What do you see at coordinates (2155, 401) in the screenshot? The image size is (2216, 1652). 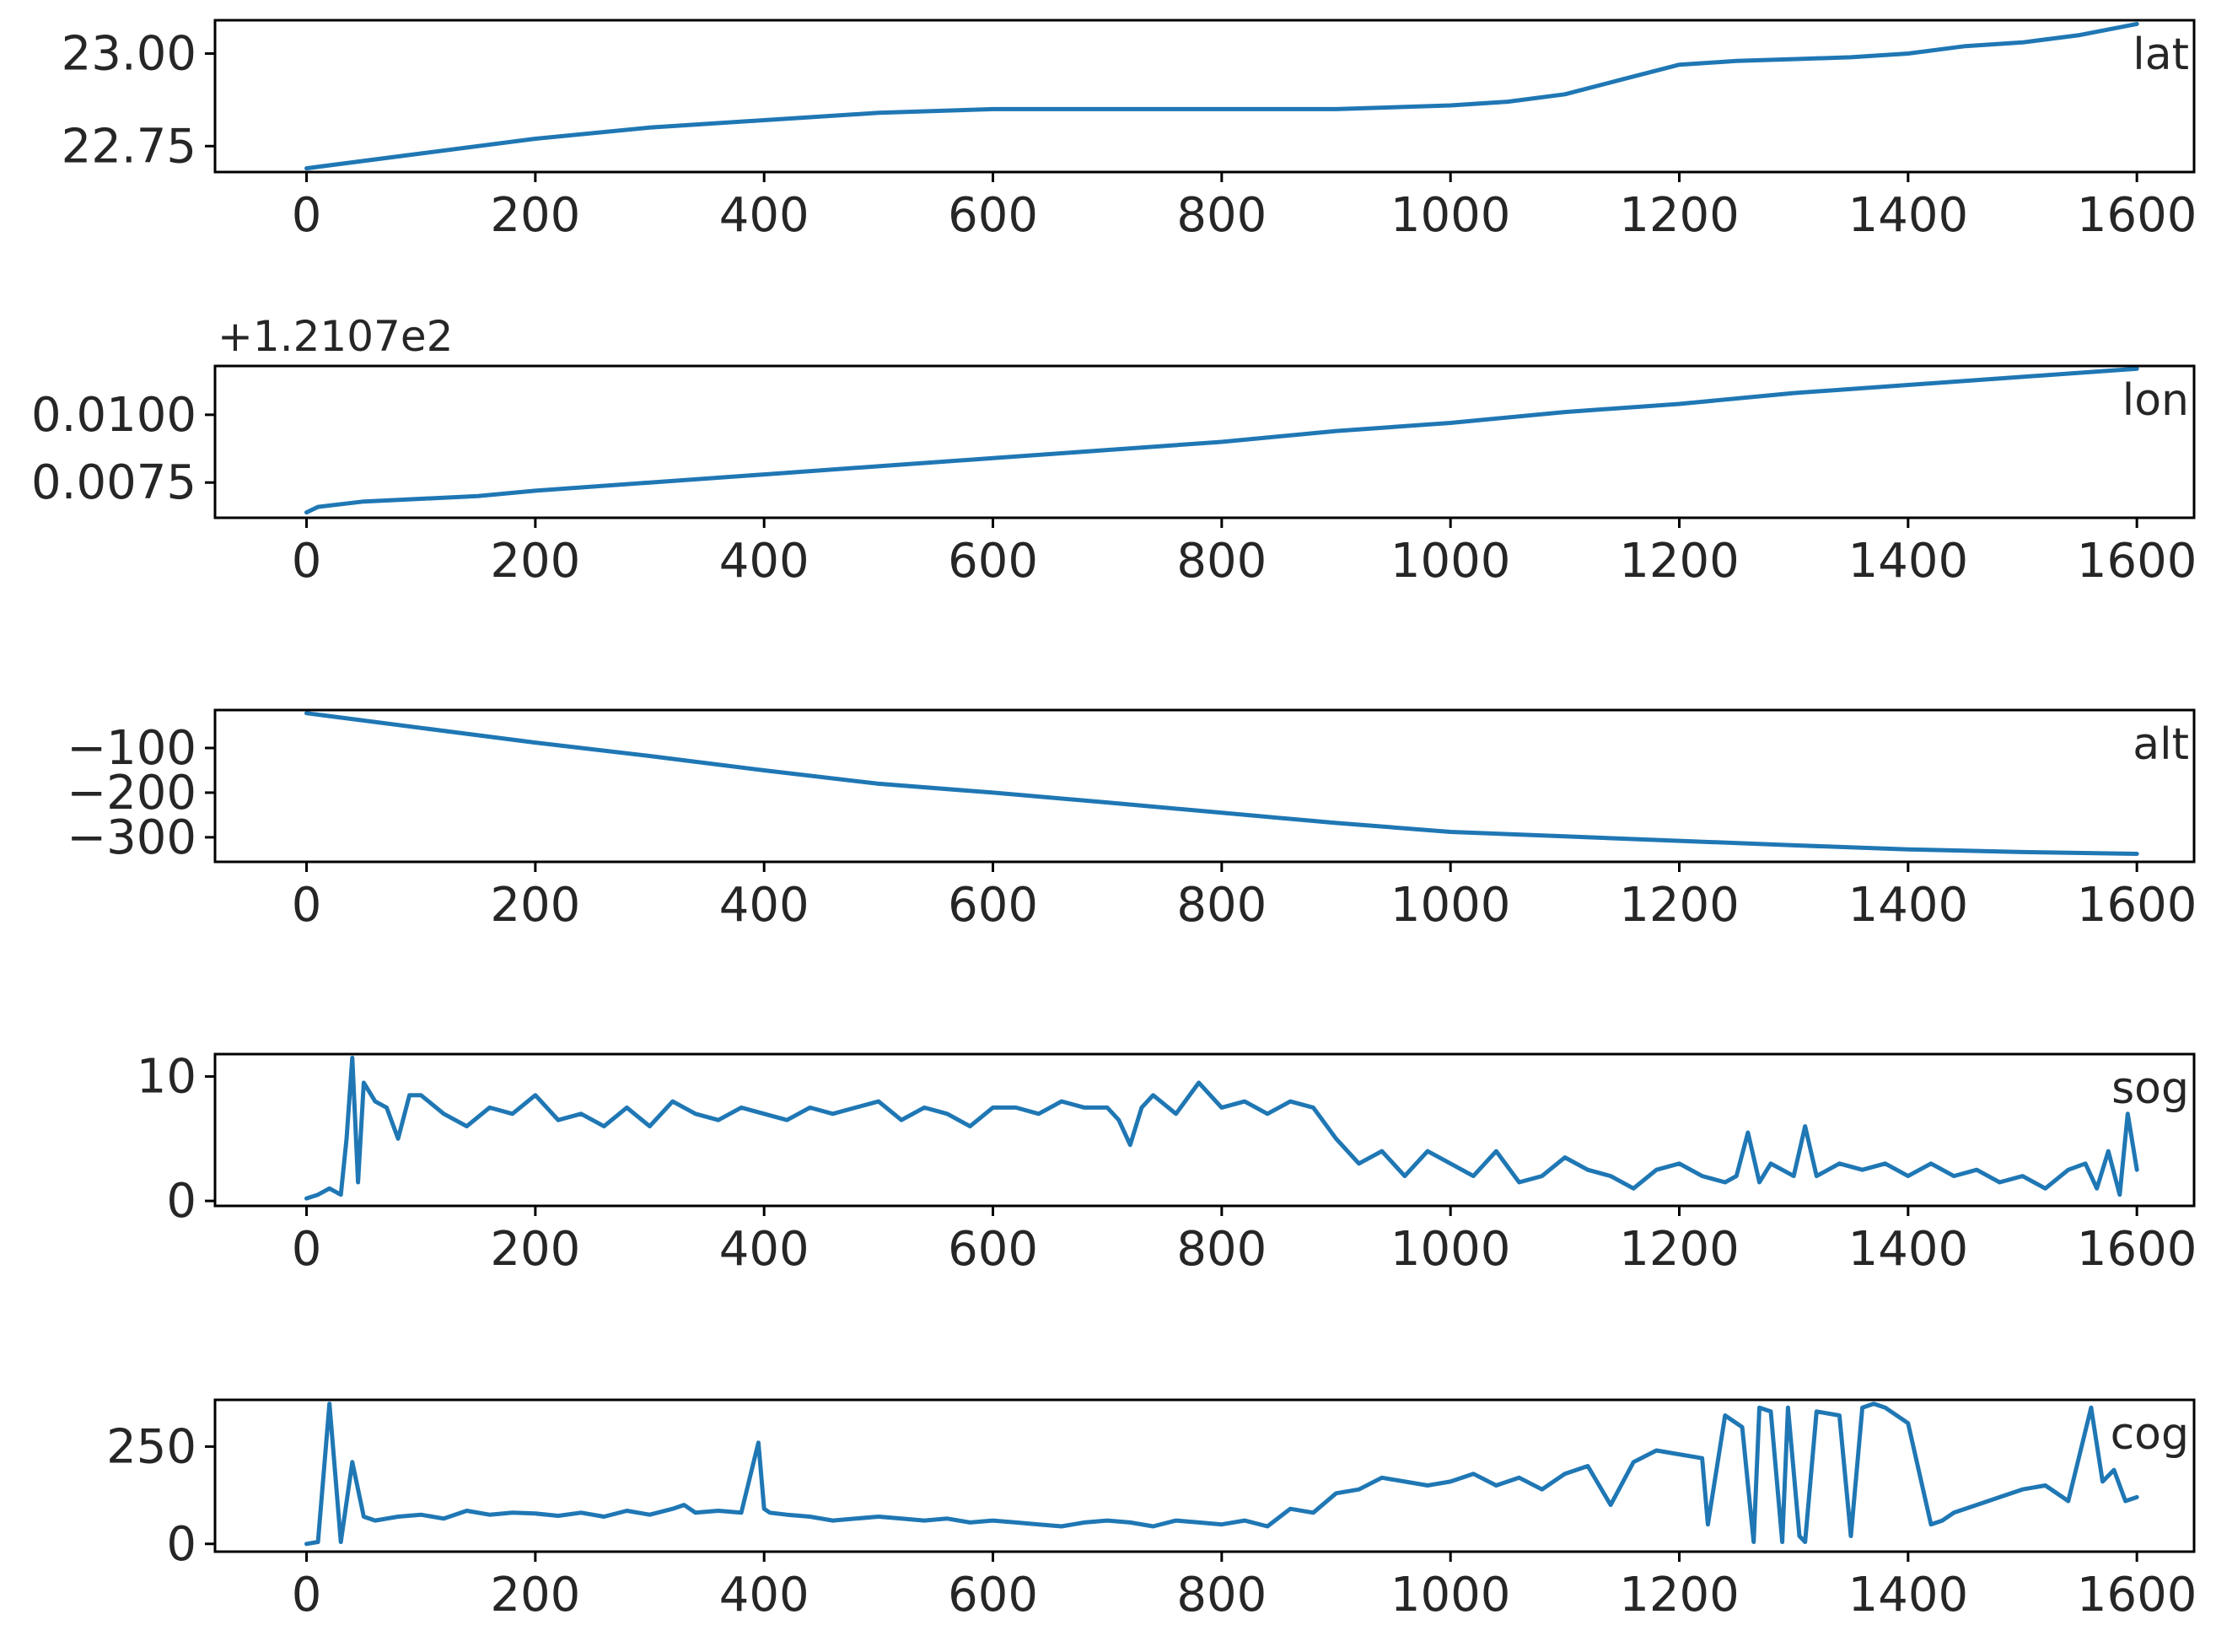 I see `legend-label: lon` at bounding box center [2155, 401].